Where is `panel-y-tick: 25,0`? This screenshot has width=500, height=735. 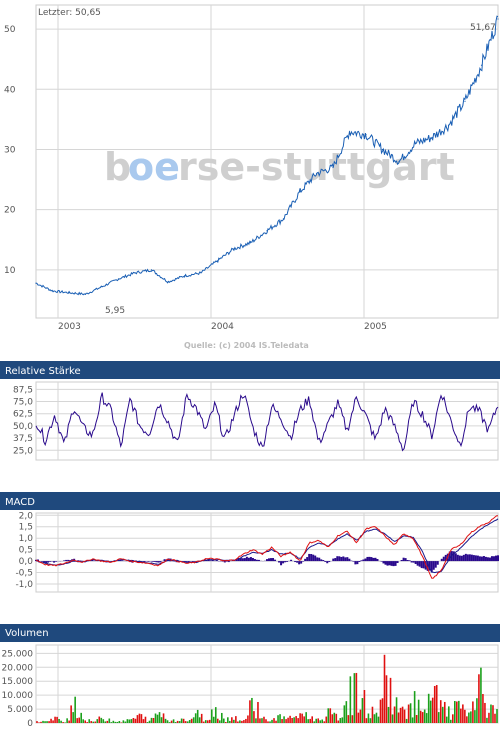 panel-y-tick: 25,0 is located at coordinates (23, 451).